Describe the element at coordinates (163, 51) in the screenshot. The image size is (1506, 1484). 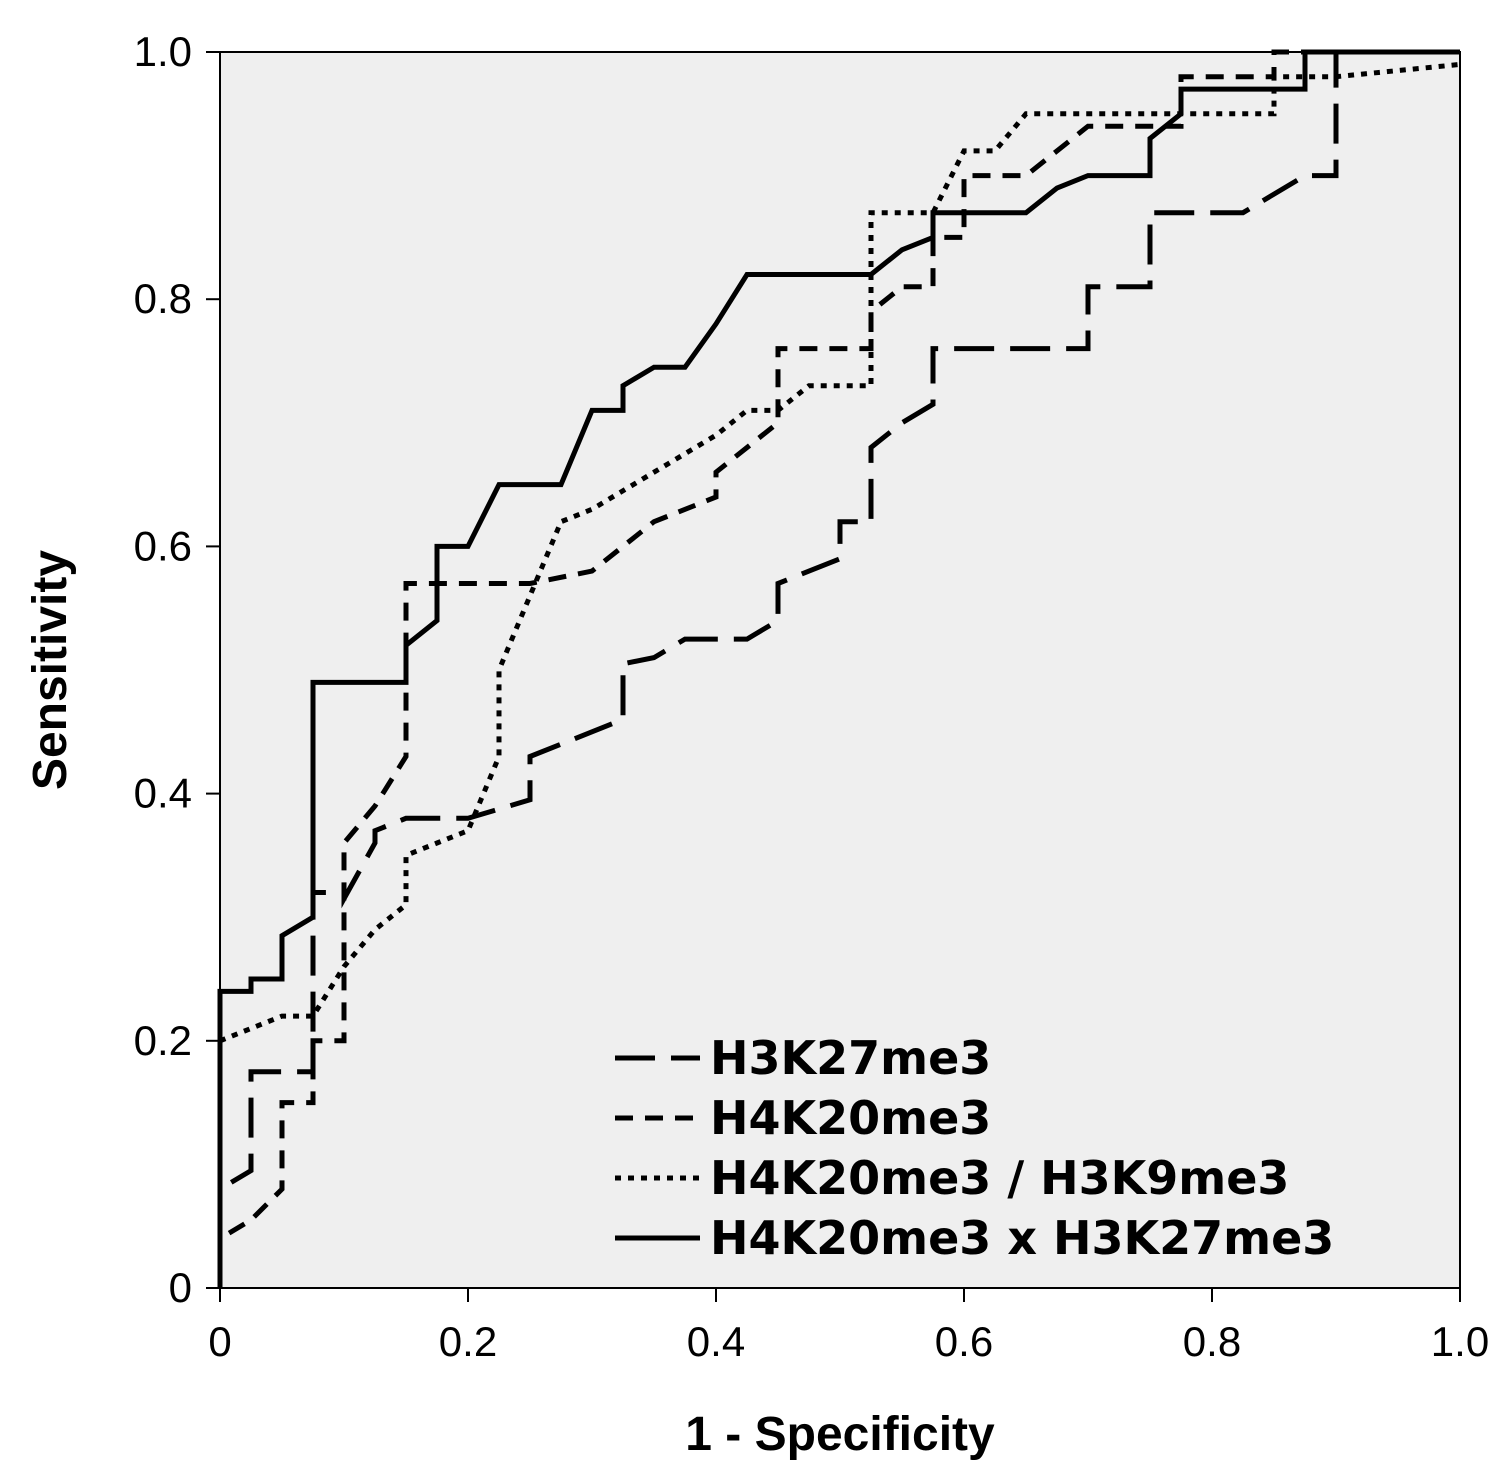
I see `y-tick-label: 1.0` at that location.